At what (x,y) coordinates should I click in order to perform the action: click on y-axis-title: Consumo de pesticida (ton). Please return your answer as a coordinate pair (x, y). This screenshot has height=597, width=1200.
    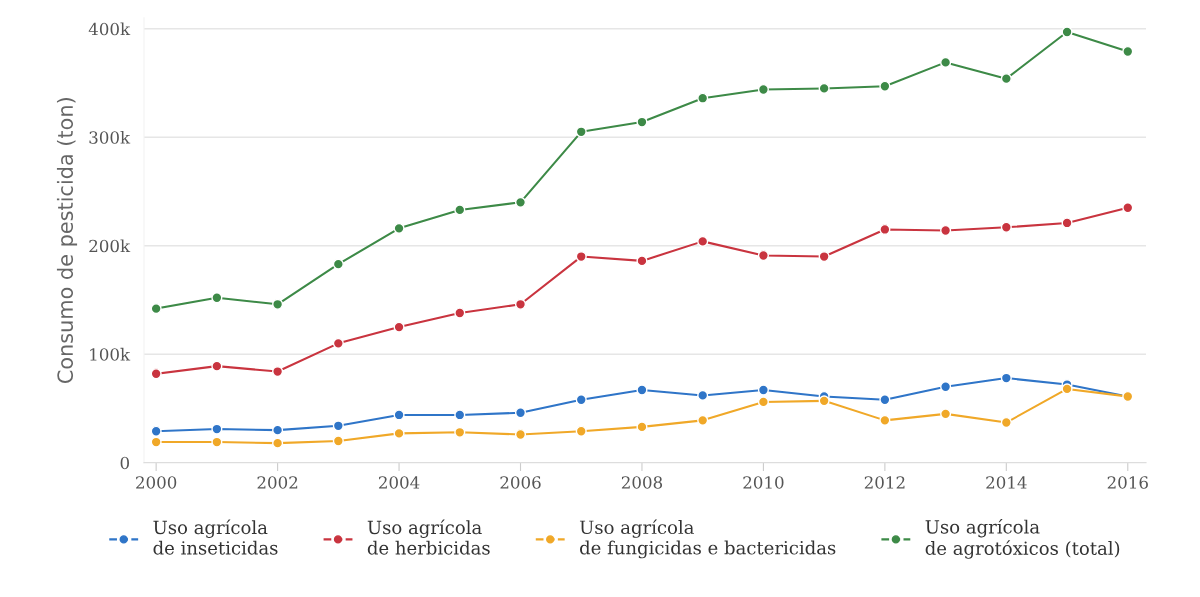
    Looking at the image, I should click on (67, 241).